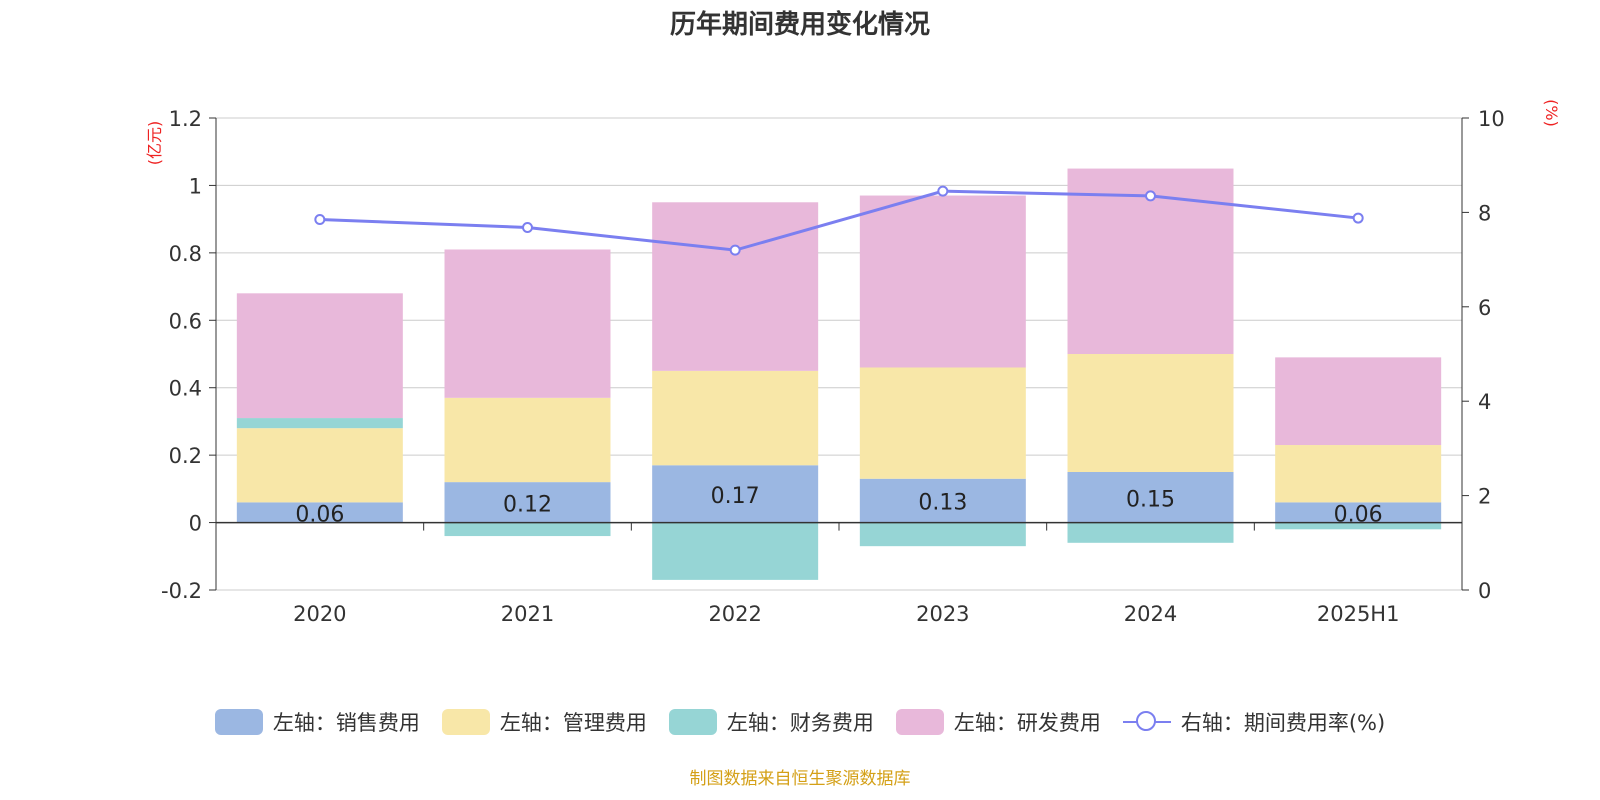 The width and height of the screenshot is (1600, 800). What do you see at coordinates (346, 723) in the screenshot?
I see `legend-label-sales: 左轴：销售费用` at bounding box center [346, 723].